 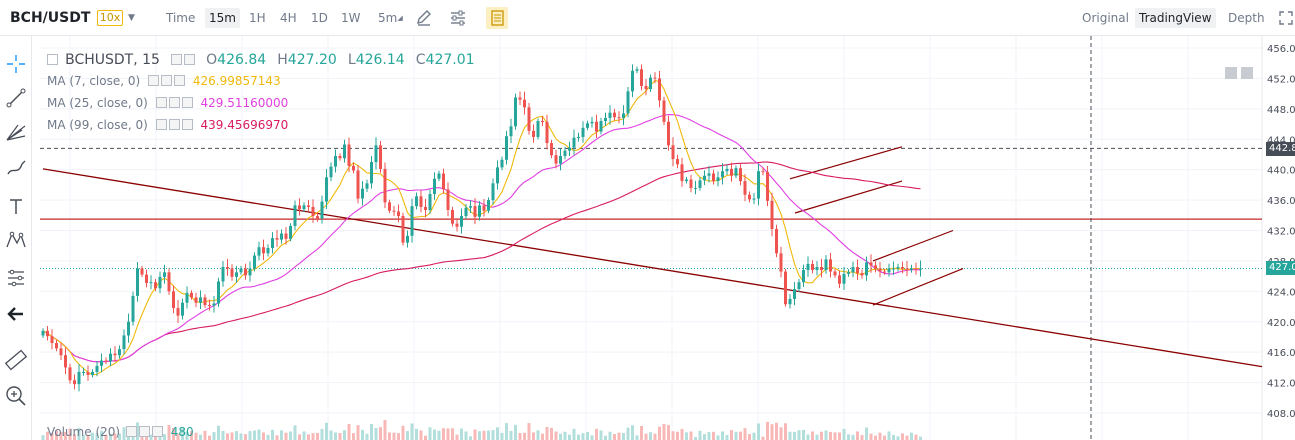 I want to click on interval-4h: 4H, so click(x=288, y=18).